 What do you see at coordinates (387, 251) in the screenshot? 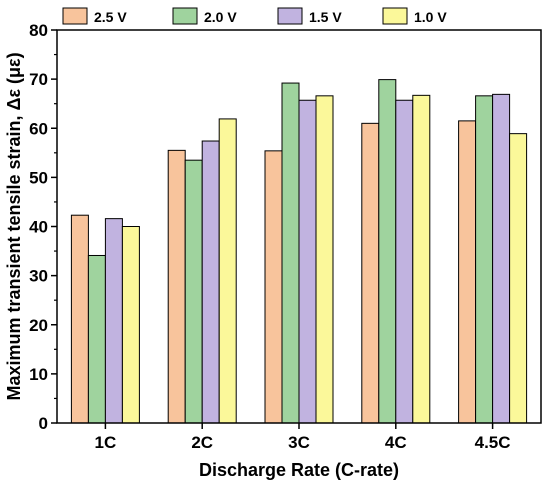
I see `bar-4C-20V` at bounding box center [387, 251].